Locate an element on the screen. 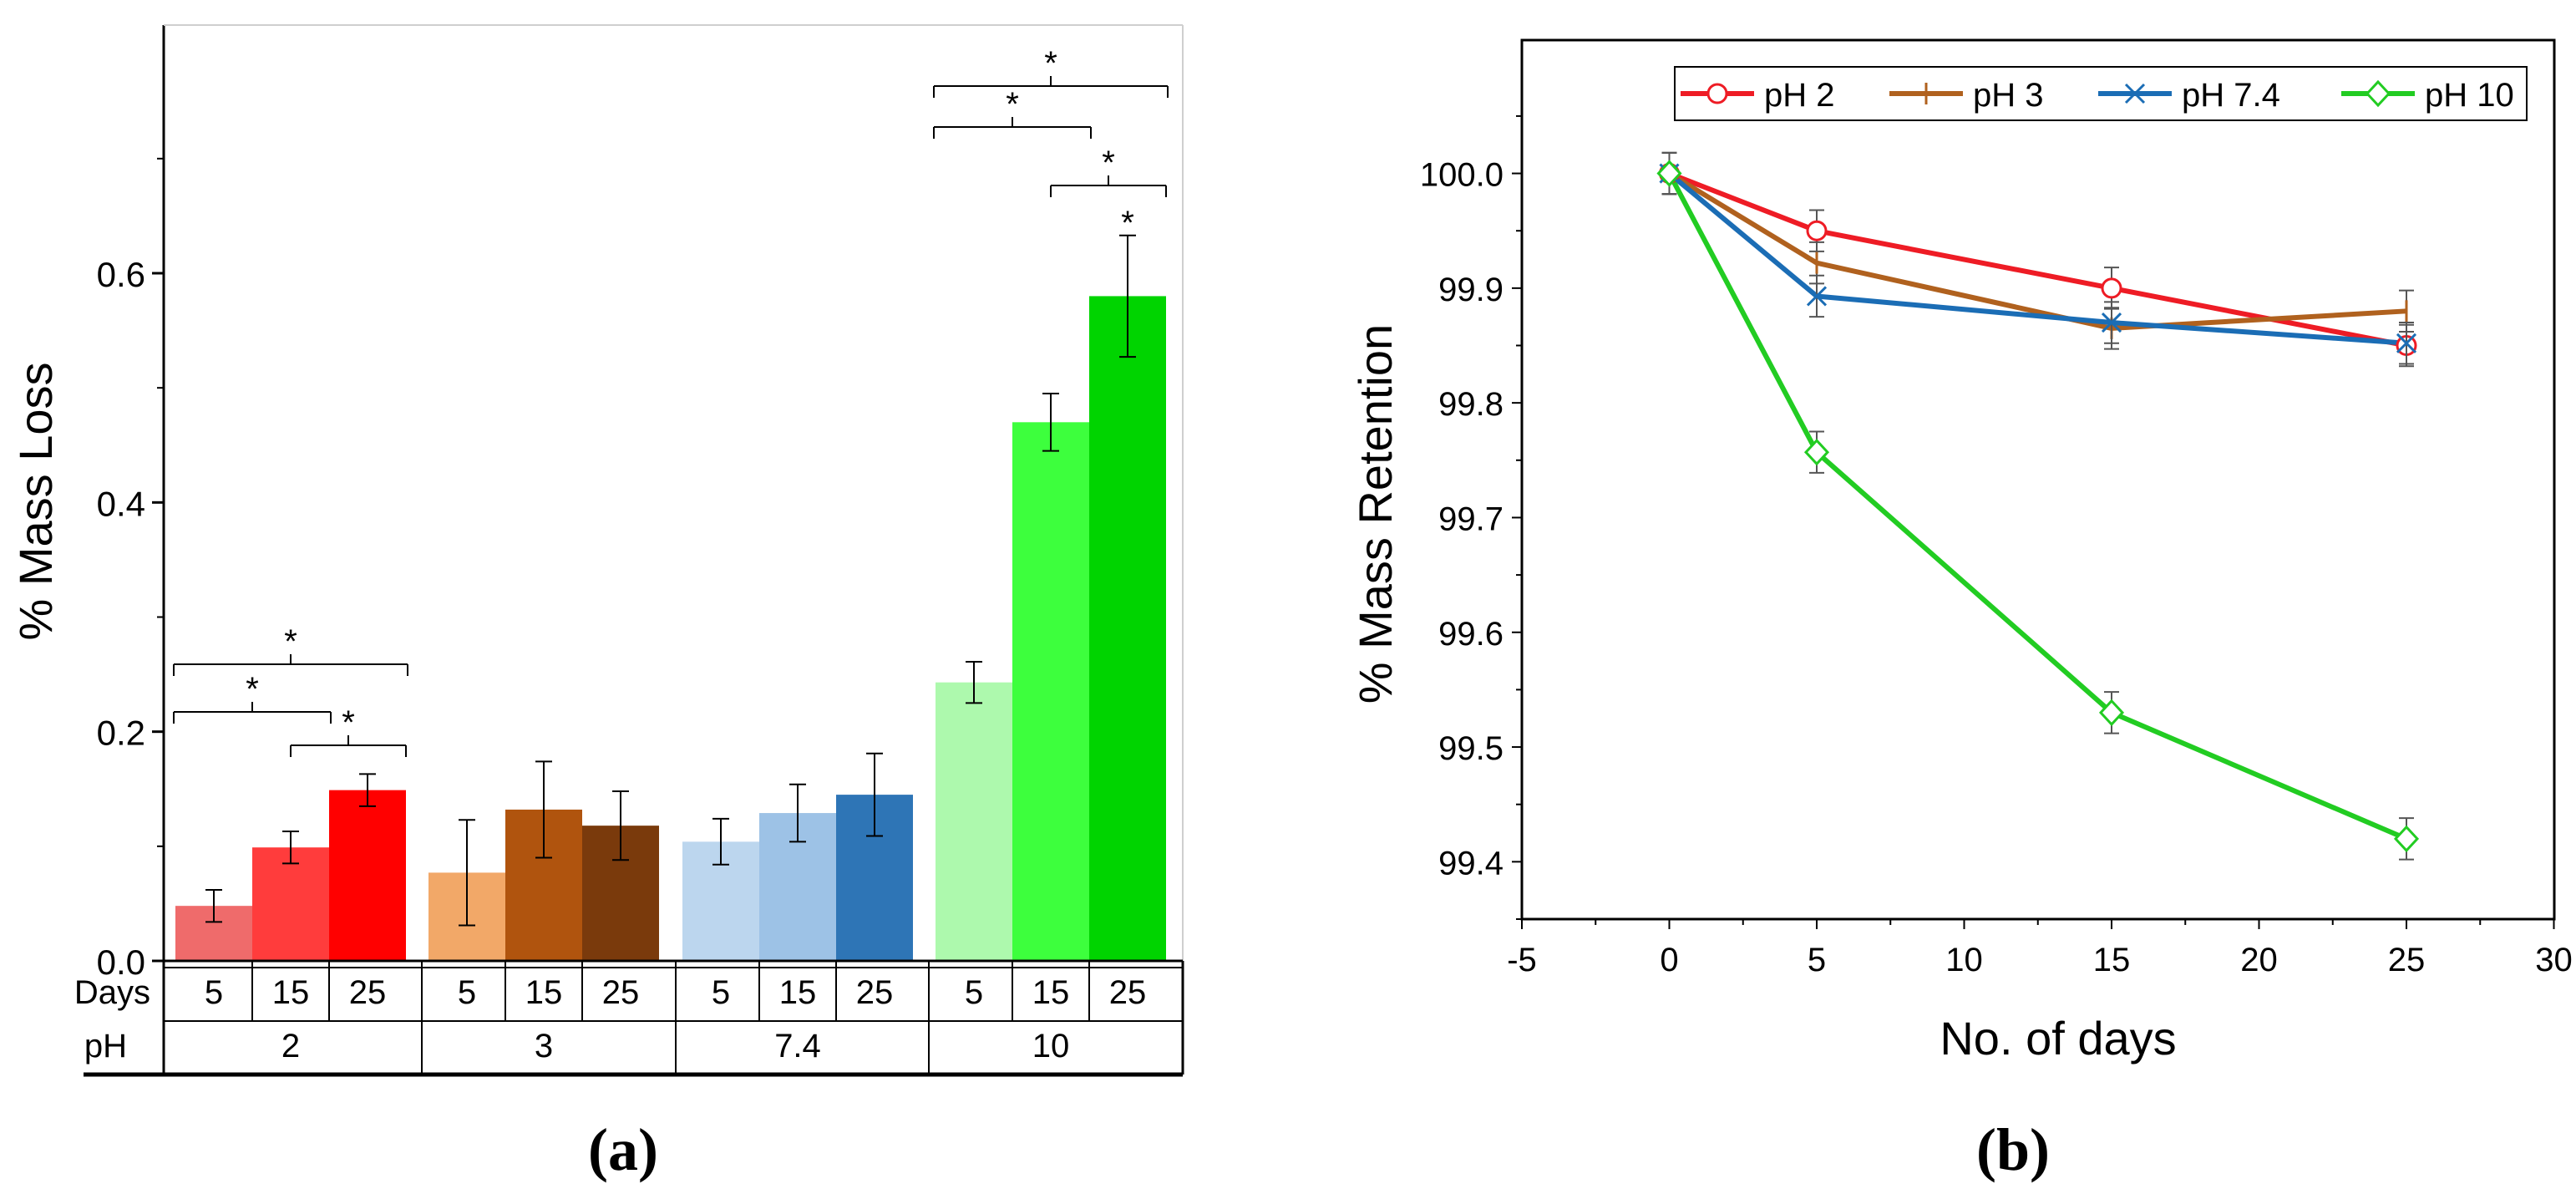  legend-label: pH 3 is located at coordinates (2008, 95).